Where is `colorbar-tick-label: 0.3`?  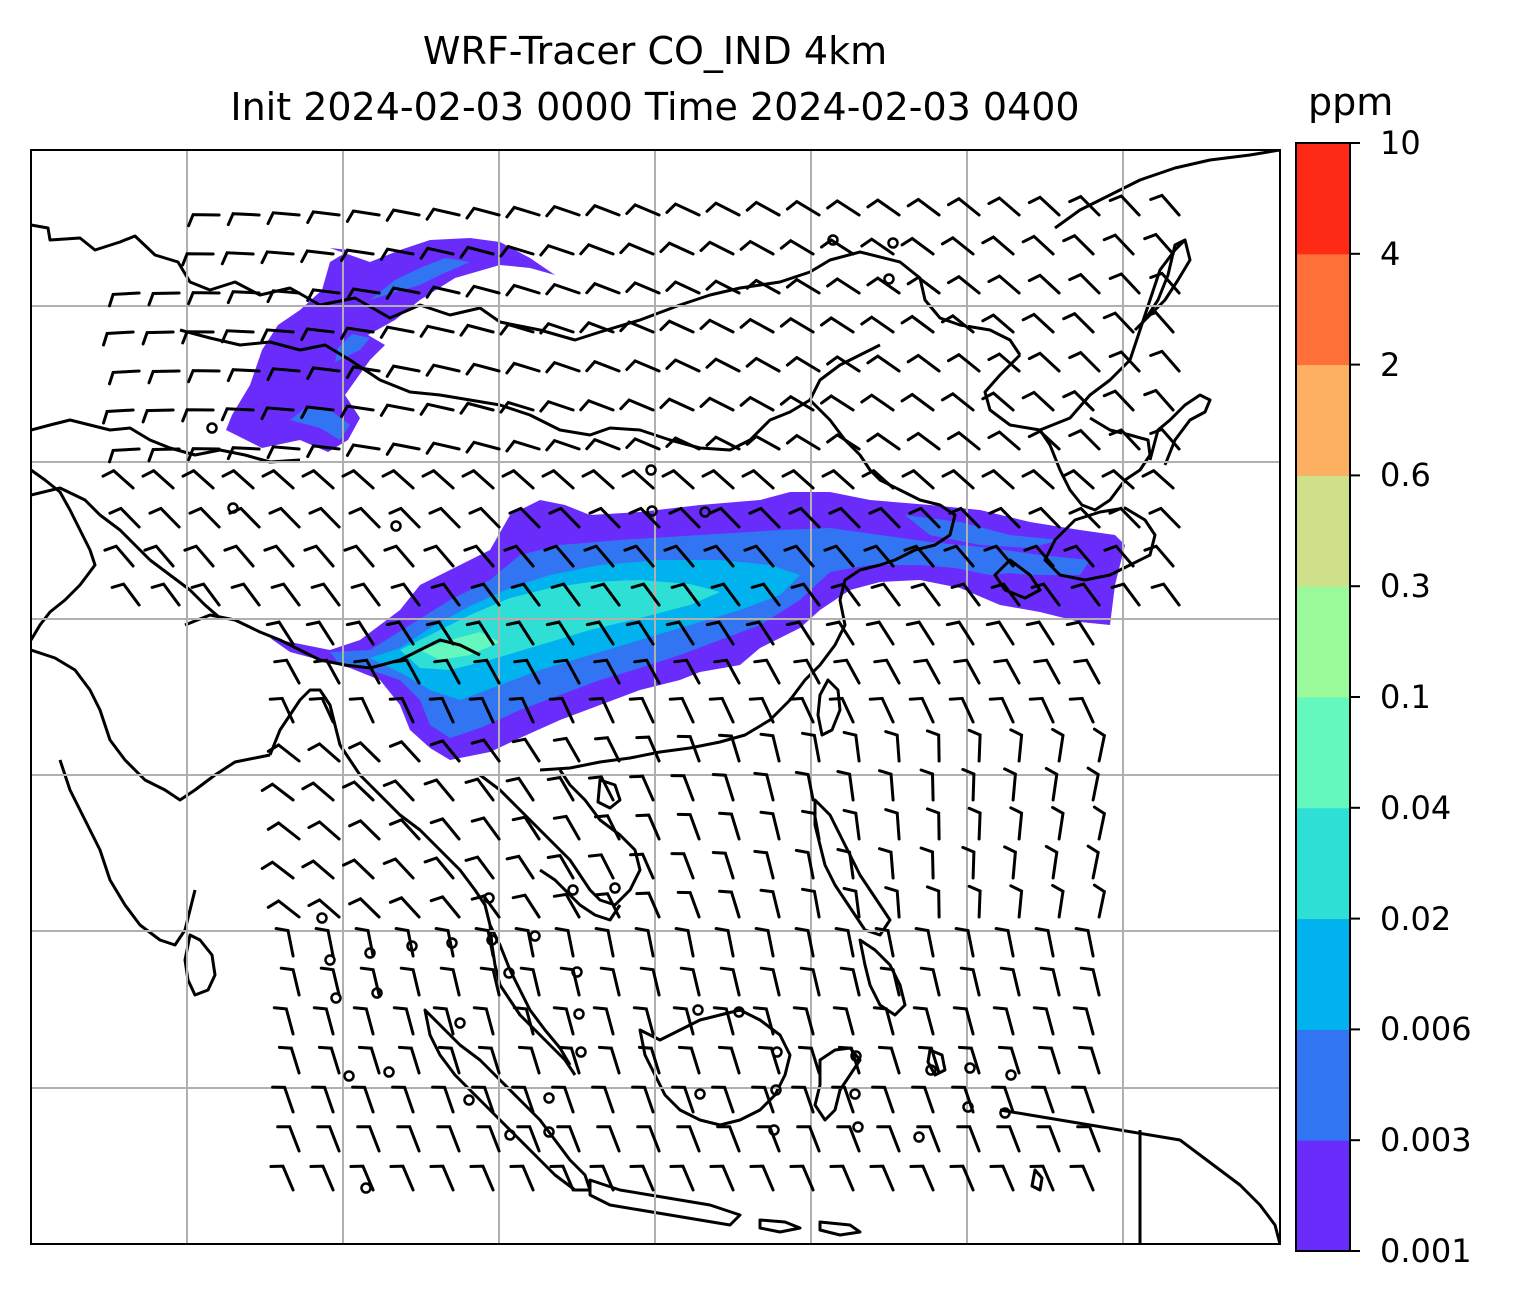
colorbar-tick-label: 0.3 is located at coordinates (1405, 586).